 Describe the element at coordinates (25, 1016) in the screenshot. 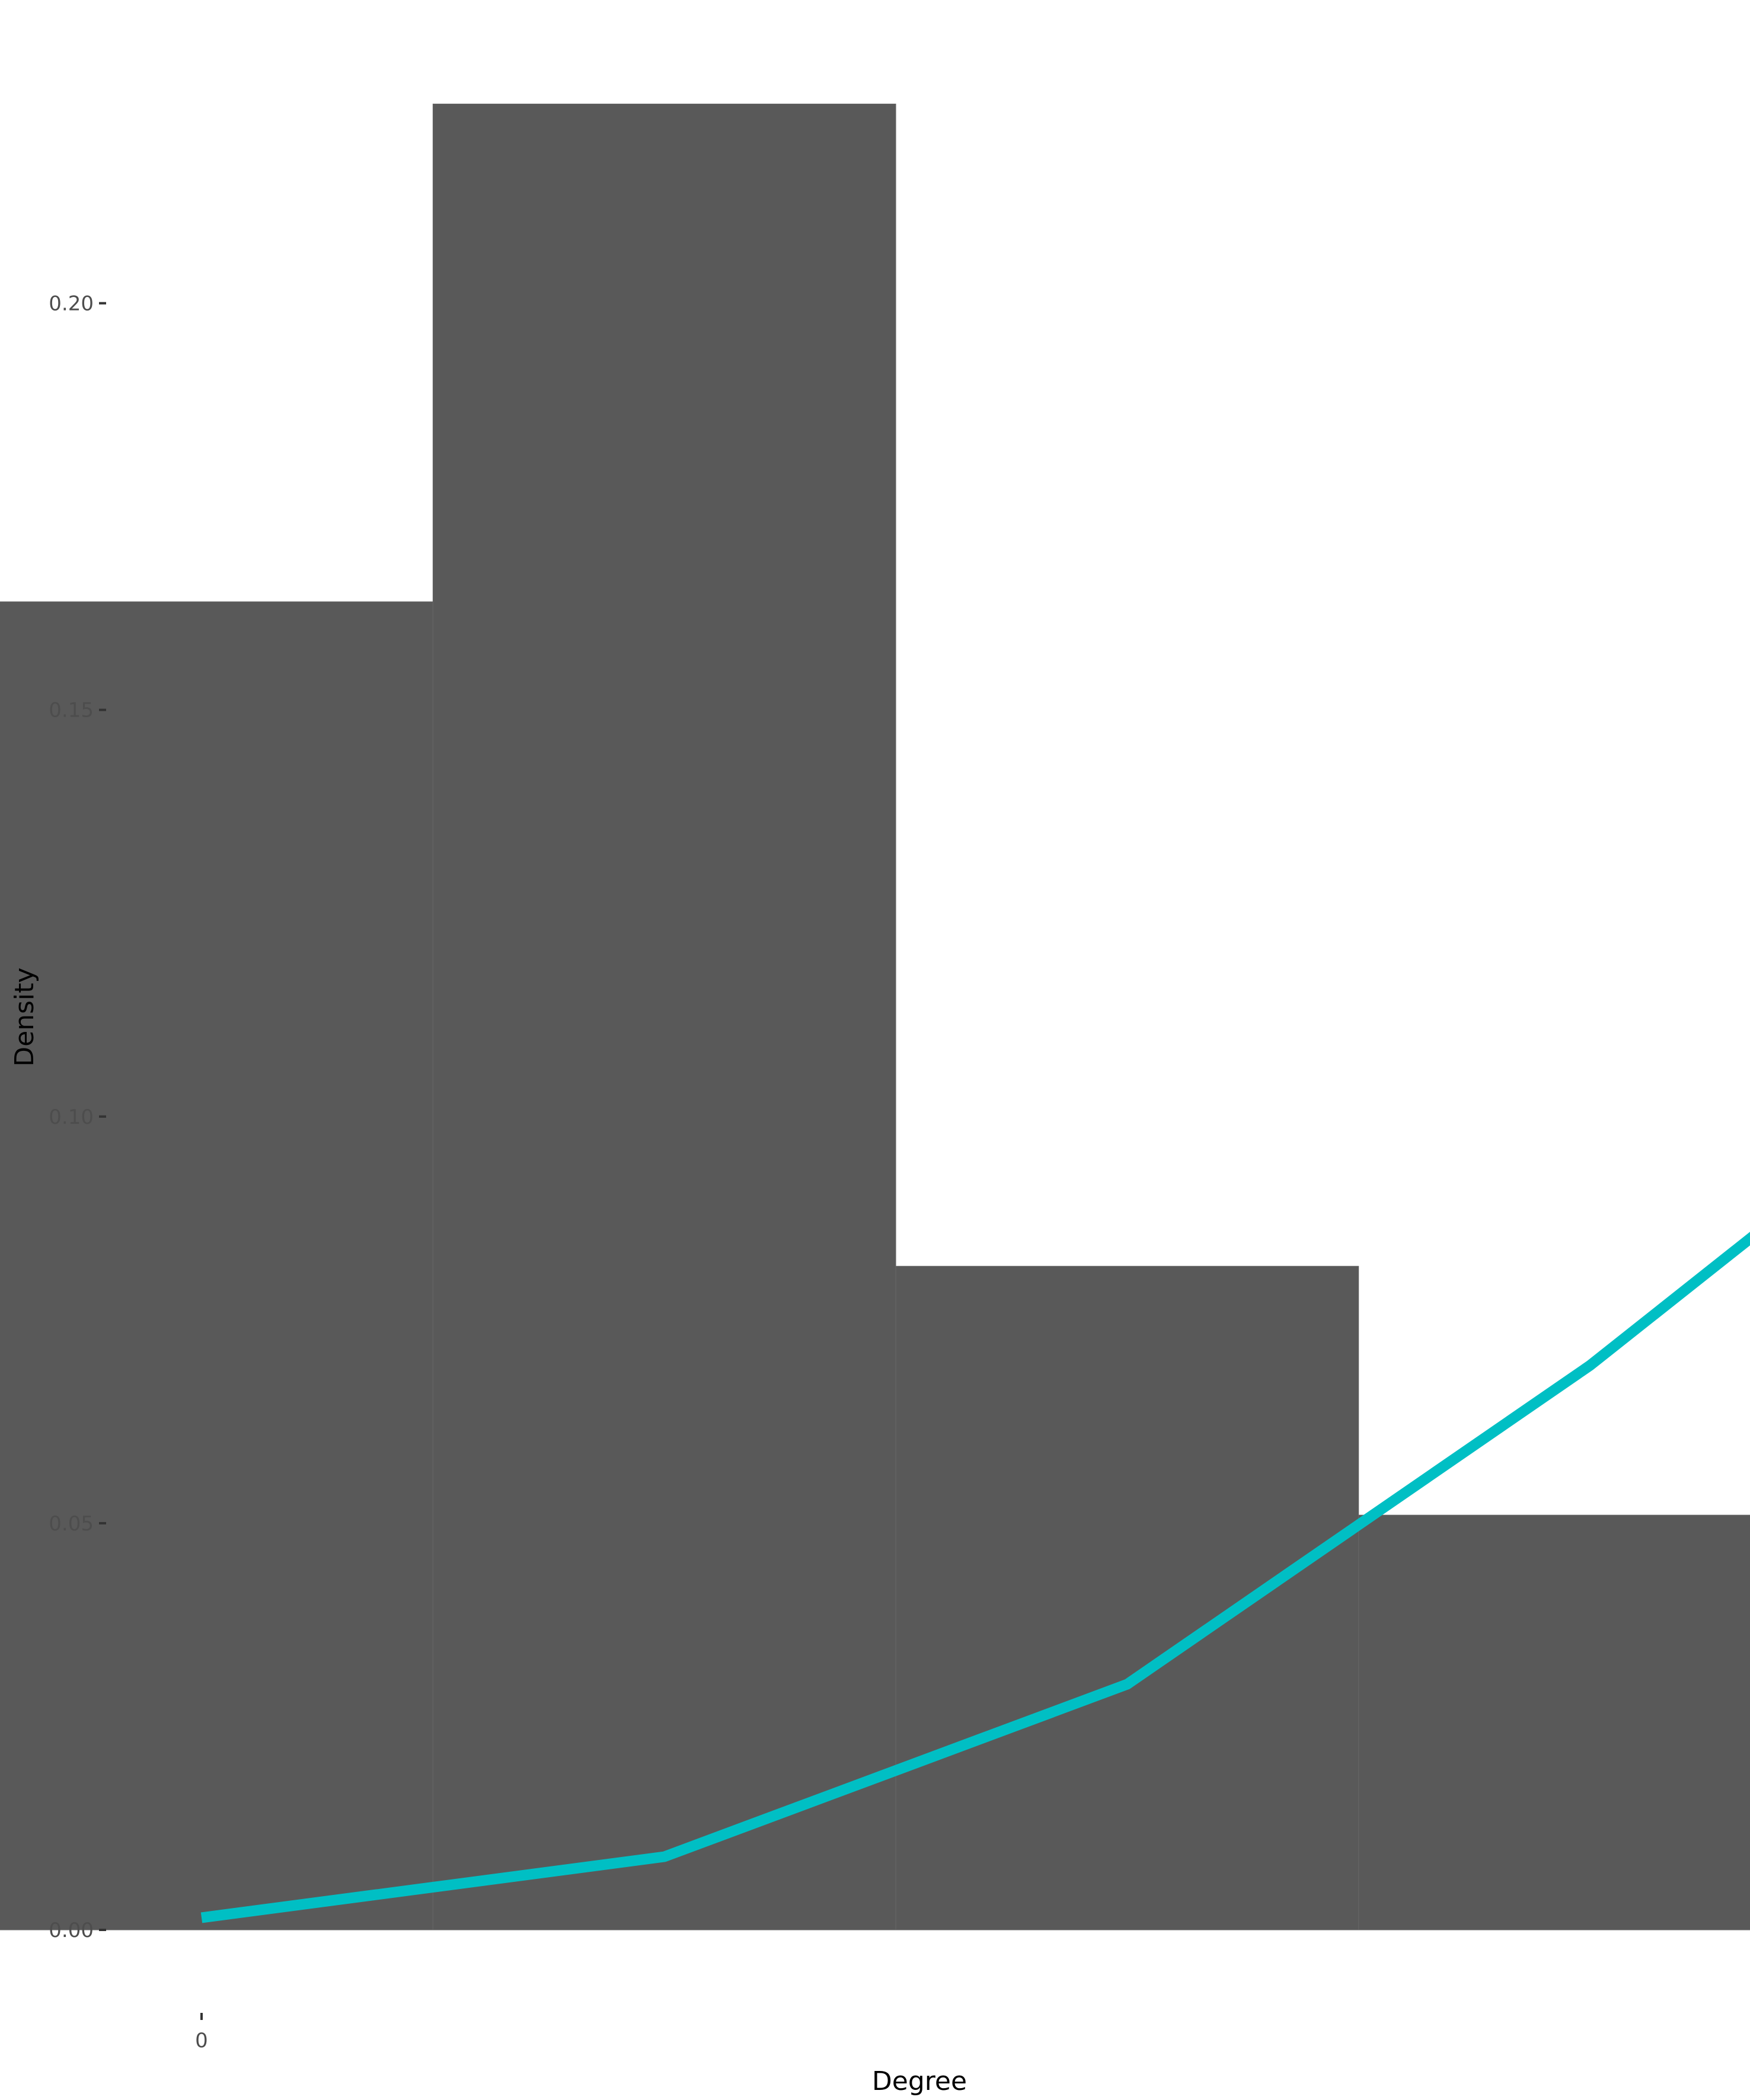

I see `y-axis-title: Density` at that location.